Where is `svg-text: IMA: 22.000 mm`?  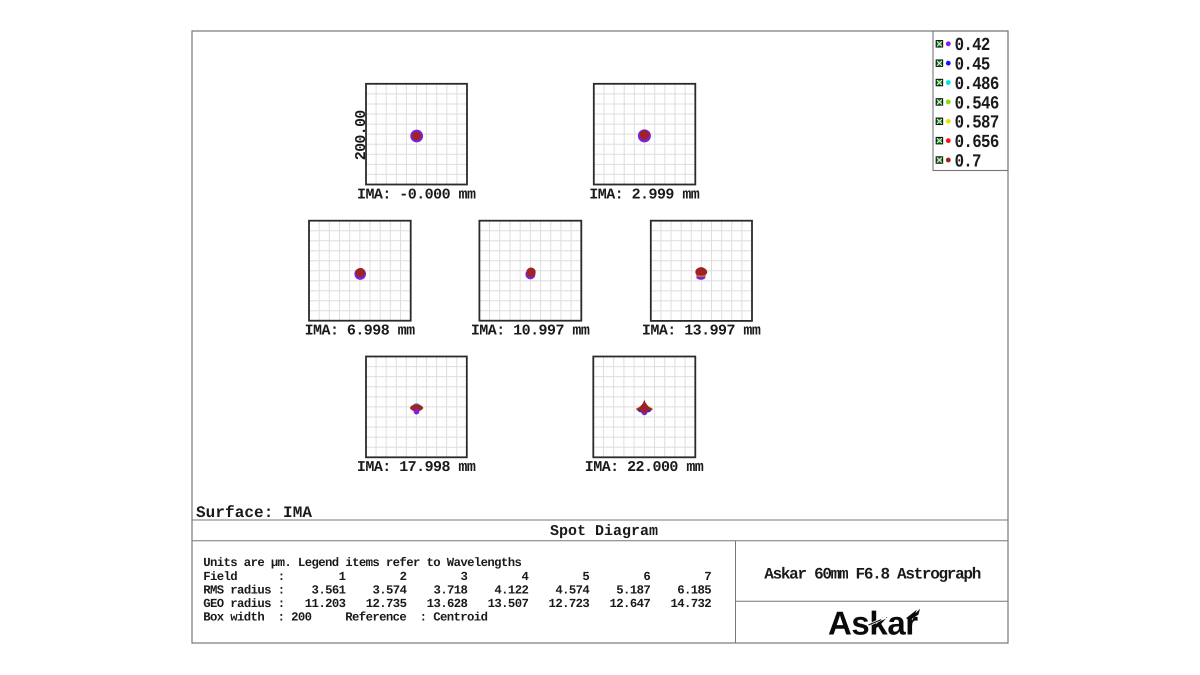
svg-text: IMA: 22.000 mm is located at coordinates (644, 467).